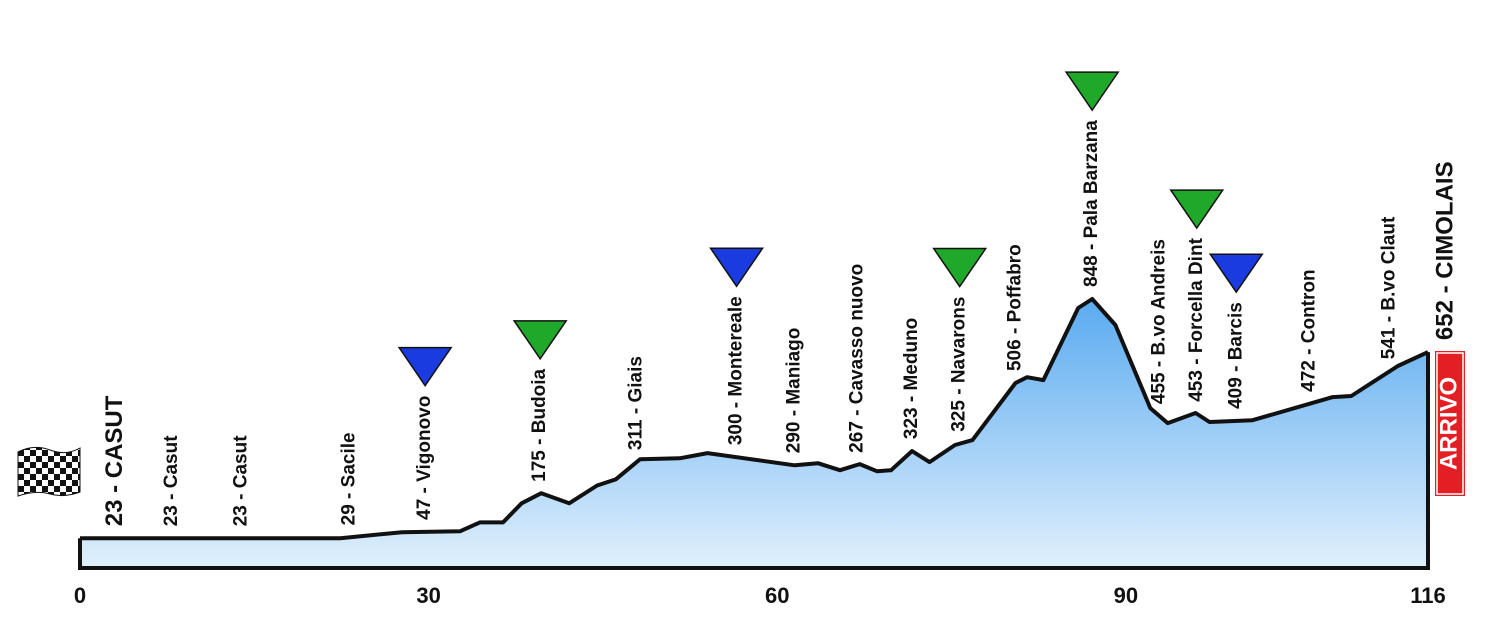 The height and width of the screenshot is (624, 1500). I want to click on place-label: 325 - Navarons, so click(959, 364).